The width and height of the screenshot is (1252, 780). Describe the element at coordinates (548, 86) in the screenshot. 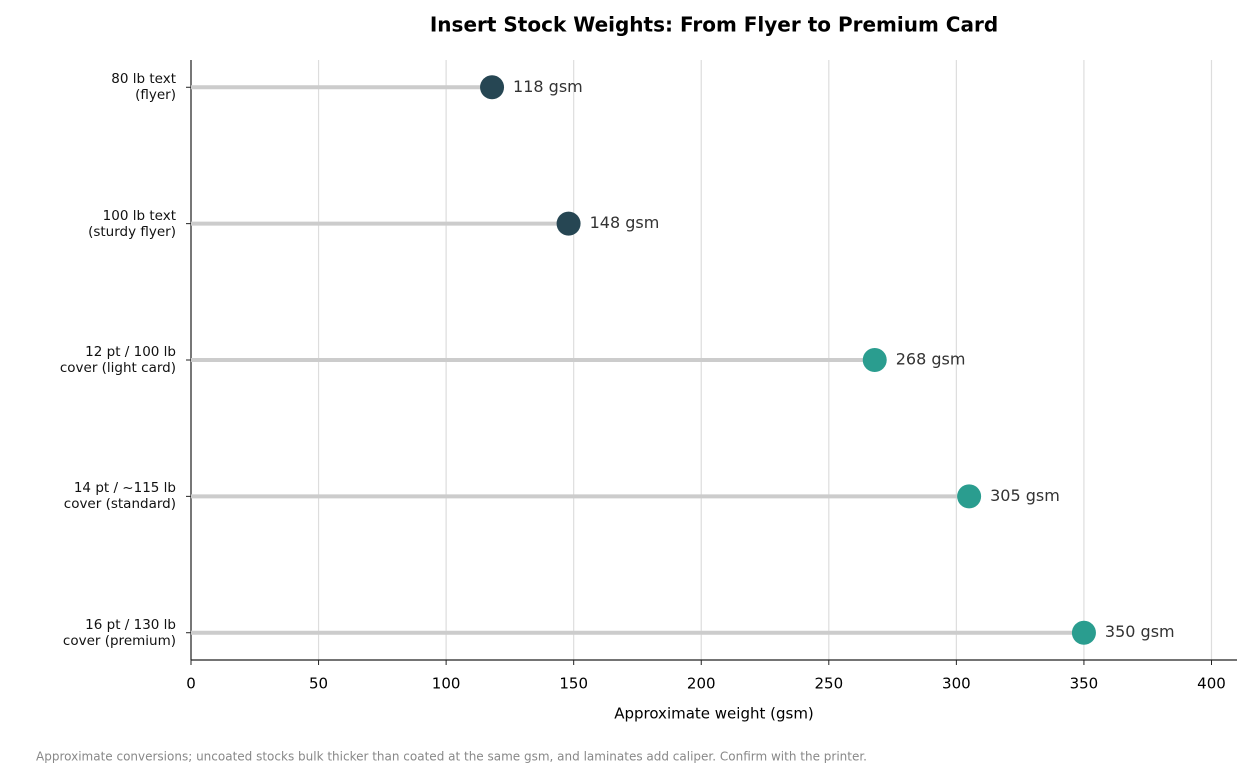

I see `value-label: 118 gsm` at that location.